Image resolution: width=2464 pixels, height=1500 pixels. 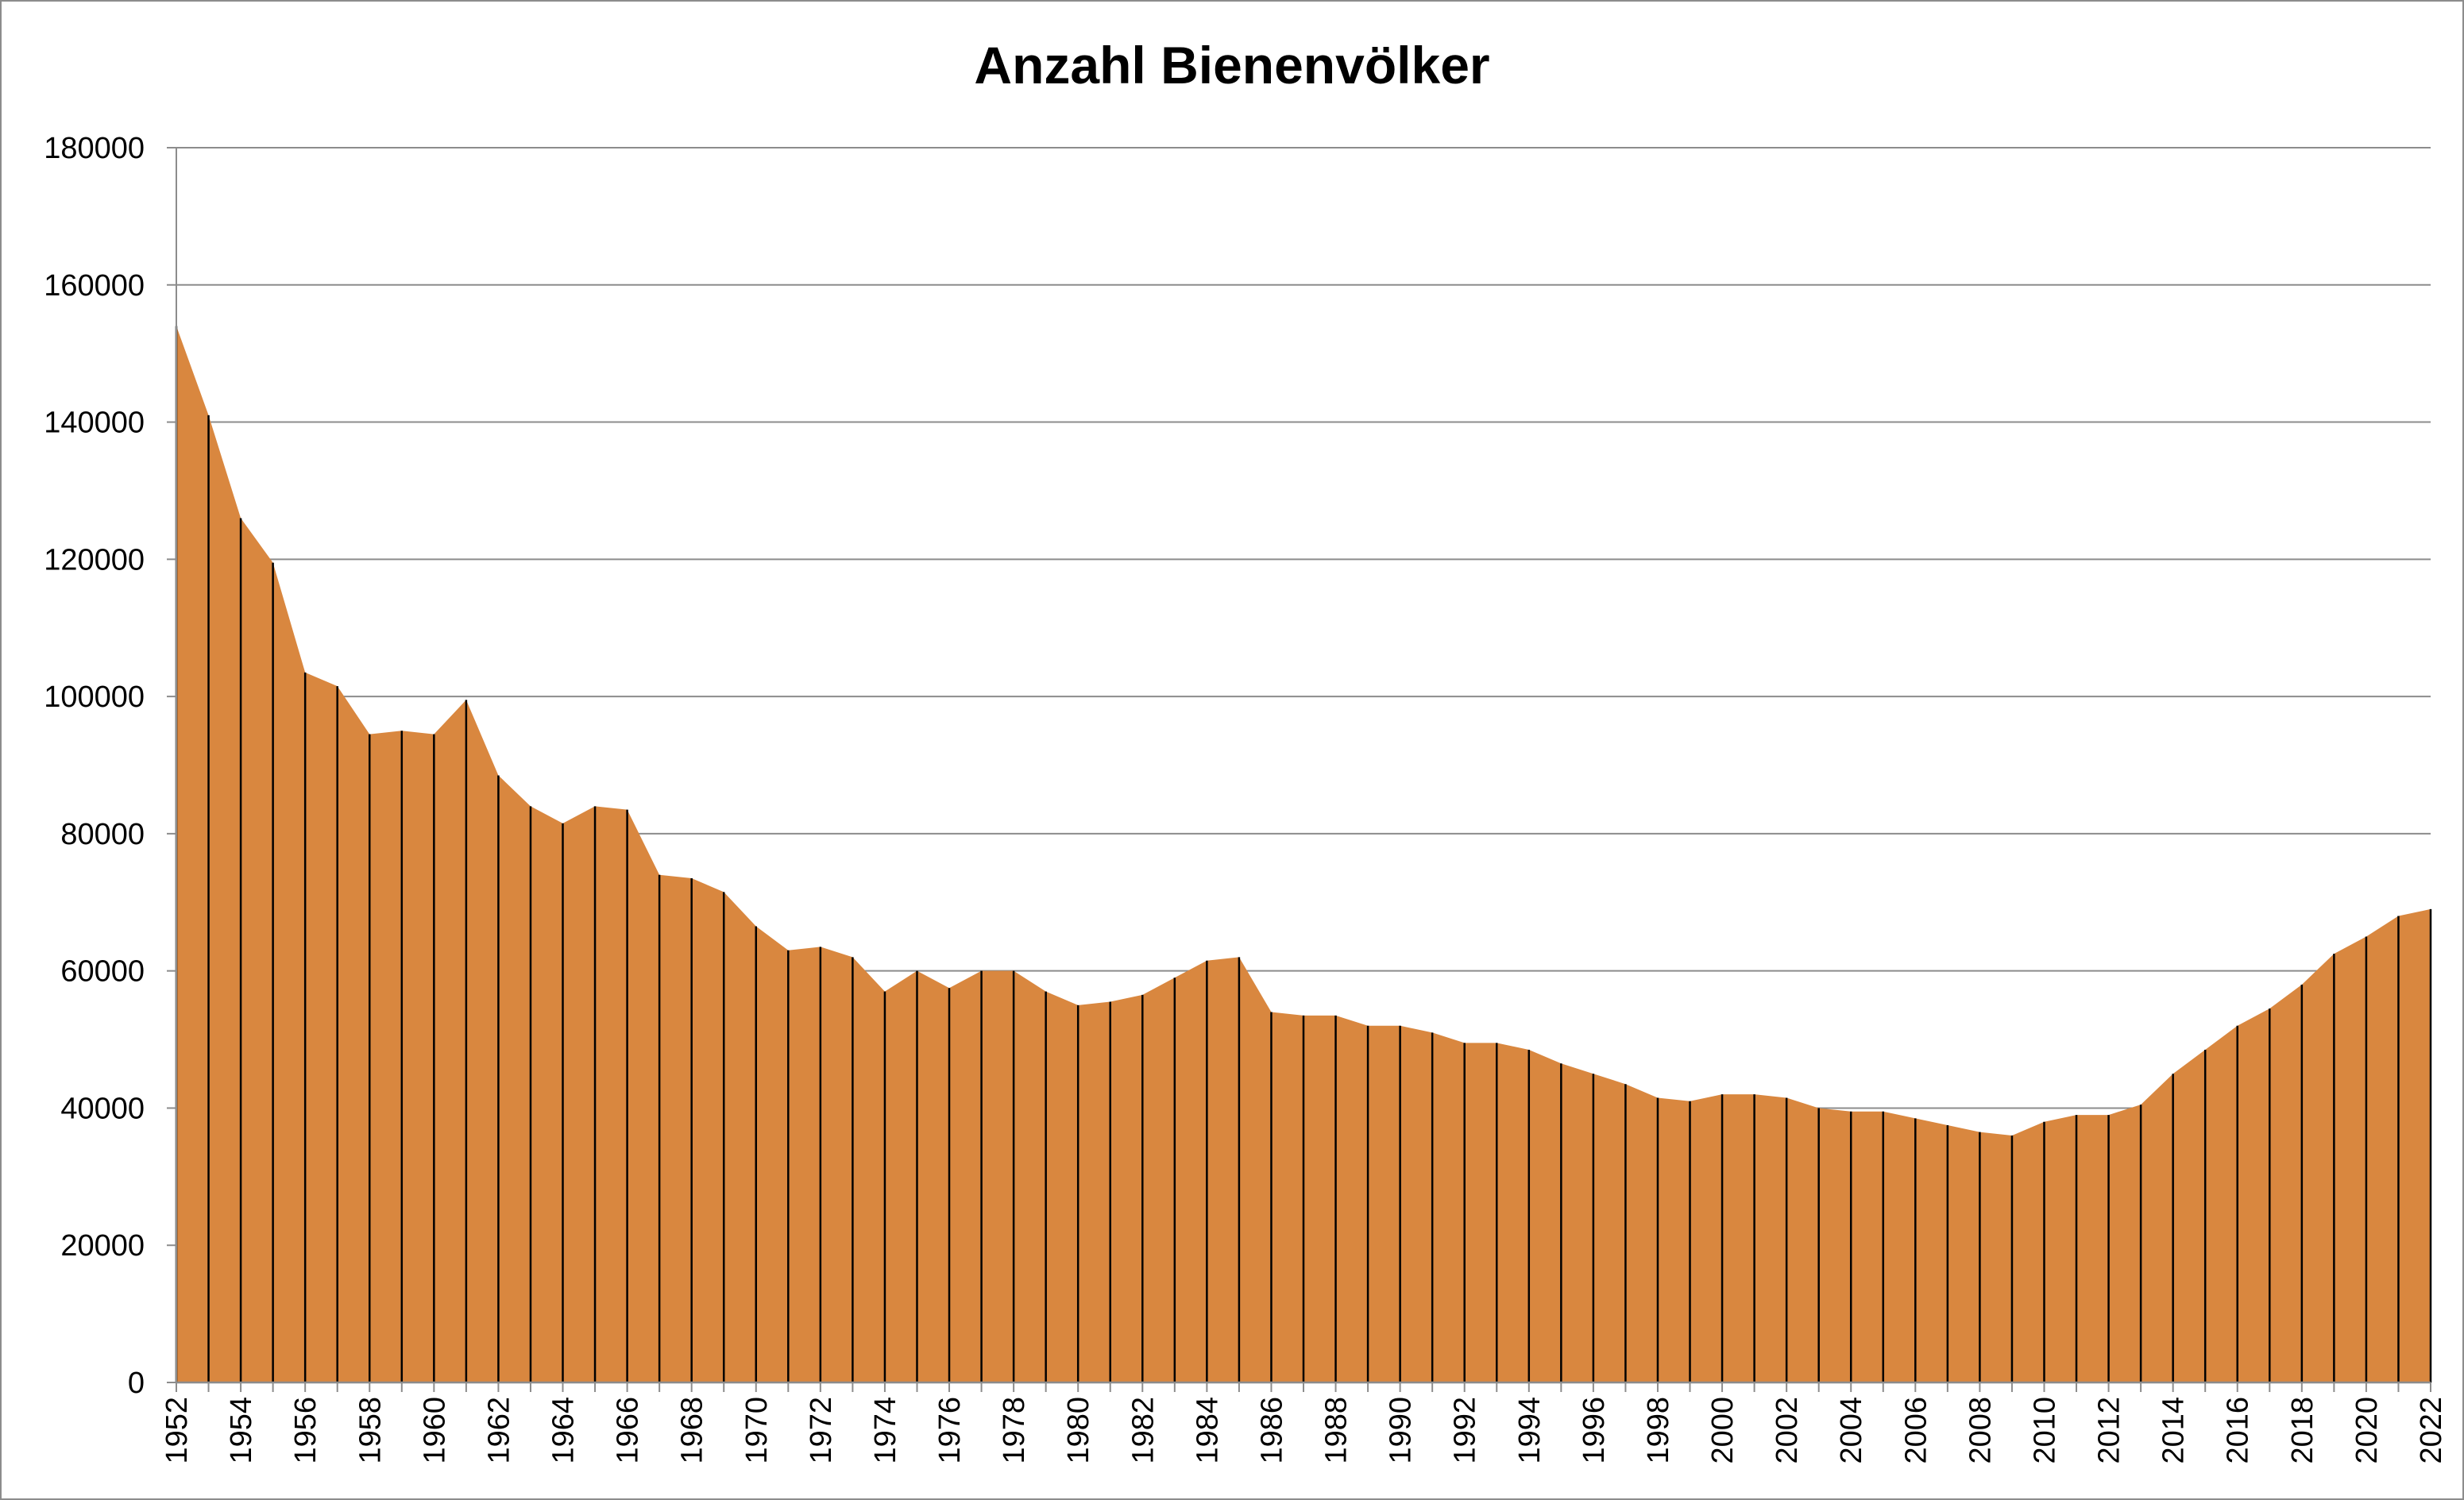 What do you see at coordinates (305, 1431) in the screenshot?
I see `x-tick-label: 1956` at bounding box center [305, 1431].